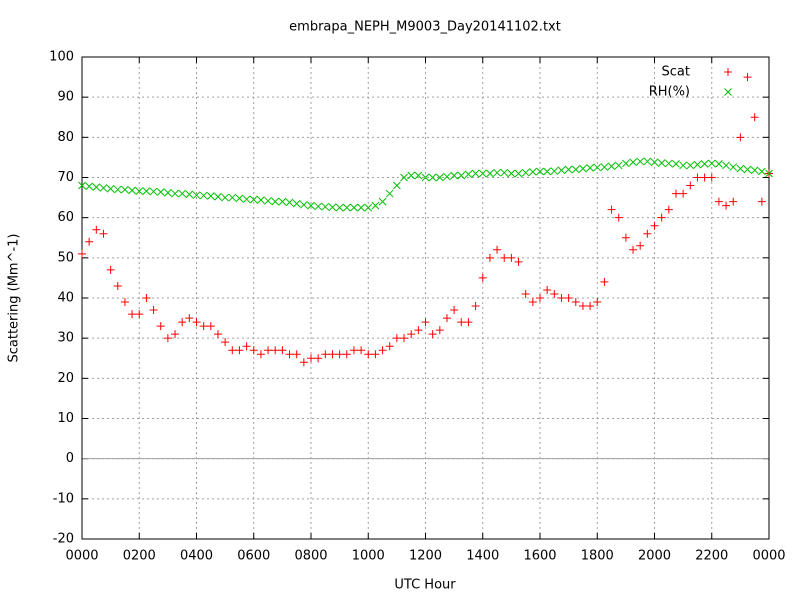 The height and width of the screenshot is (600, 800). I want to click on y-tick-label: 100, so click(61, 57).